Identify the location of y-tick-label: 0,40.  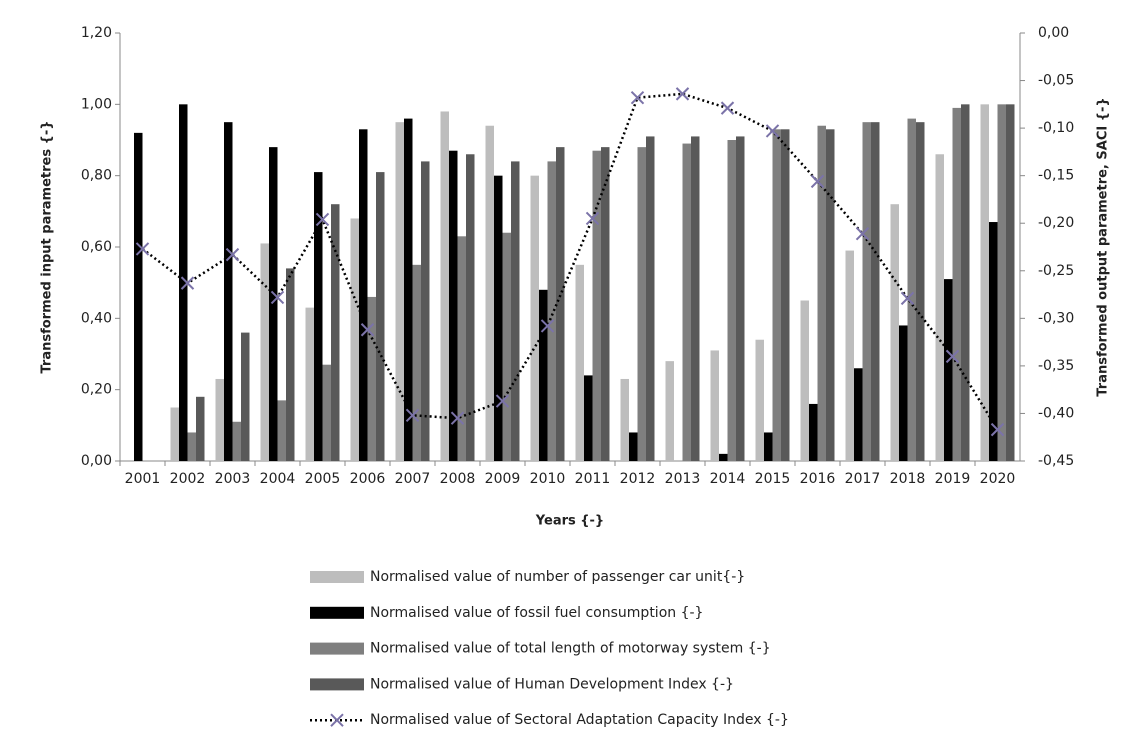
(96, 318).